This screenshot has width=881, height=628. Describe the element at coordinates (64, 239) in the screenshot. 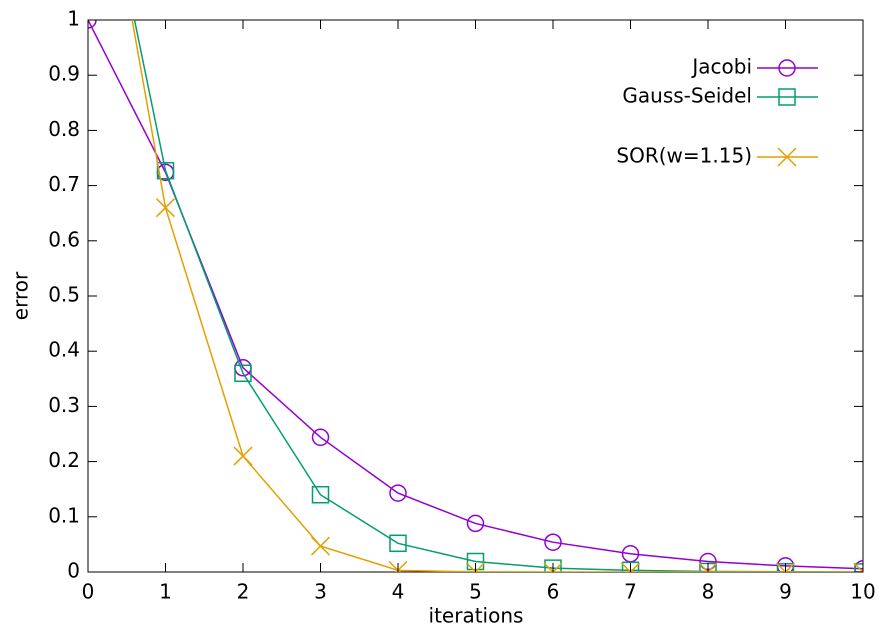

I see `y-tick-label: 0.6` at that location.